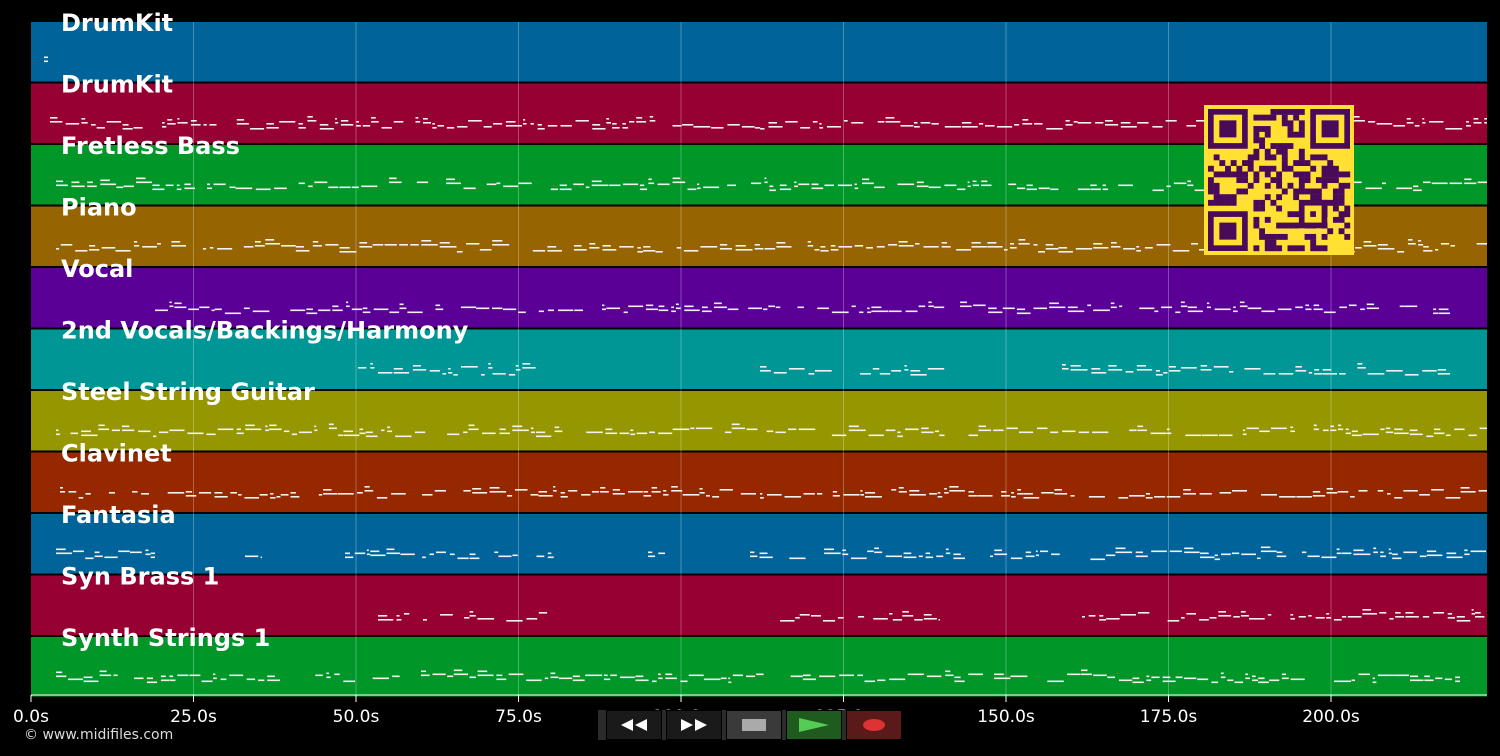 Image resolution: width=1500 pixels, height=756 pixels. Describe the element at coordinates (634, 725) in the screenshot. I see `rewind-button` at that location.